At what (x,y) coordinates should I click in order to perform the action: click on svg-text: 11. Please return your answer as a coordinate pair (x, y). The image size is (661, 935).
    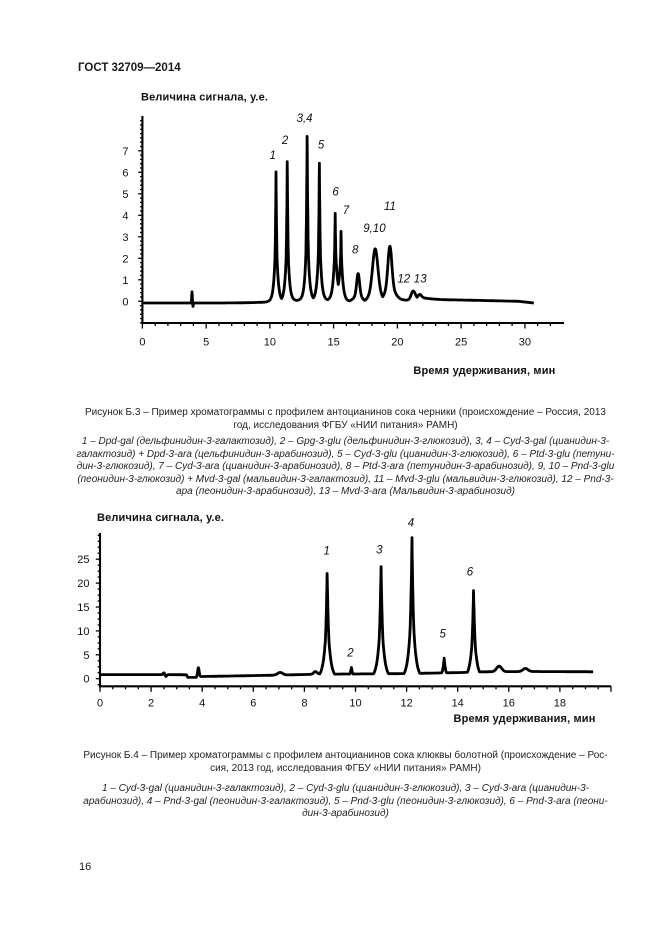
    Looking at the image, I should click on (390, 207).